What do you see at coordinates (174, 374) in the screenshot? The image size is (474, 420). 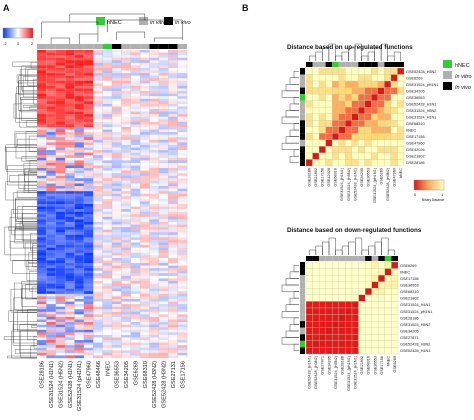 I see `sample-label: GSE27131` at bounding box center [174, 374].